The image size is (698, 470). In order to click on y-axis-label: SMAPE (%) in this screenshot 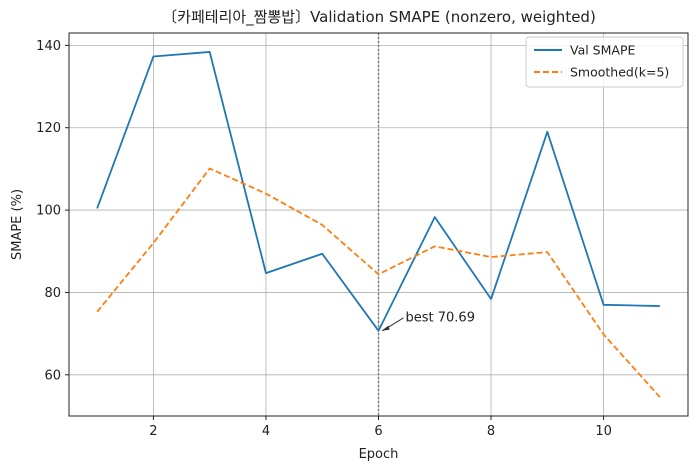, I will do `click(17, 224)`.